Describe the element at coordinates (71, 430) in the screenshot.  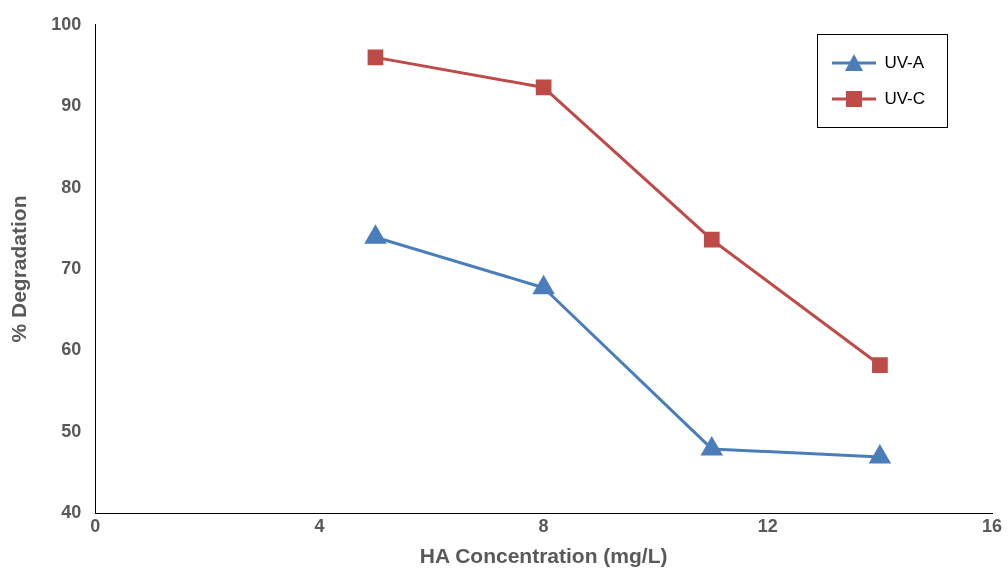
I see `y-tick-label: 50` at that location.